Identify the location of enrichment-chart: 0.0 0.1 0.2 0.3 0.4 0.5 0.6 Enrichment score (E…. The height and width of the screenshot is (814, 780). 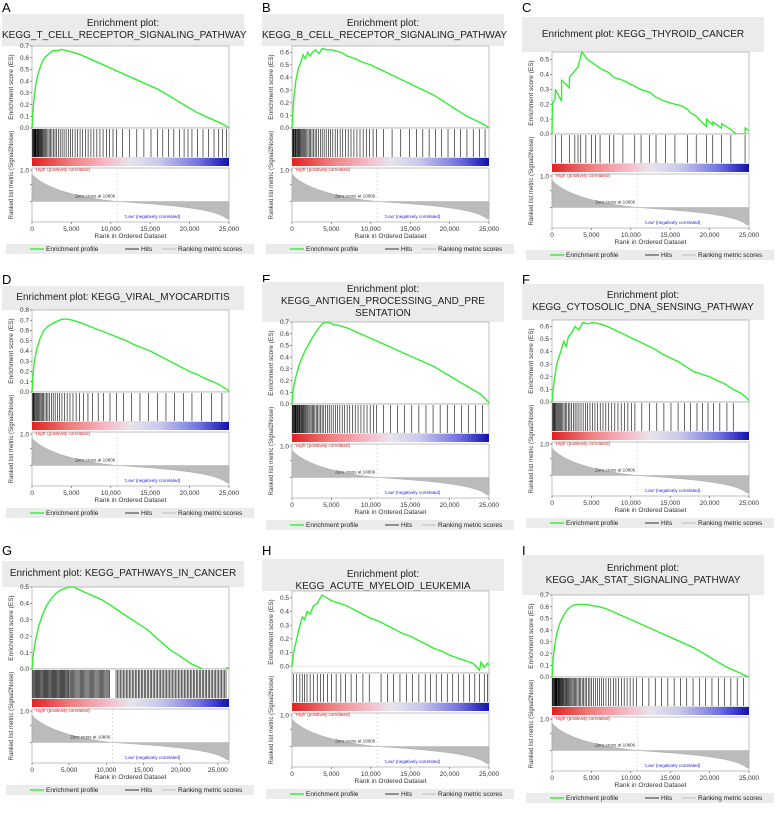
(650, 423).